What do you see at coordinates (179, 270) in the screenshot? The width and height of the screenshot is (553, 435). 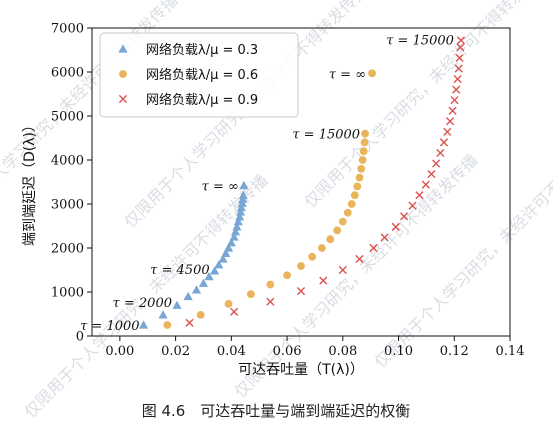 I see `tau-annotation: τ = 4500` at bounding box center [179, 270].